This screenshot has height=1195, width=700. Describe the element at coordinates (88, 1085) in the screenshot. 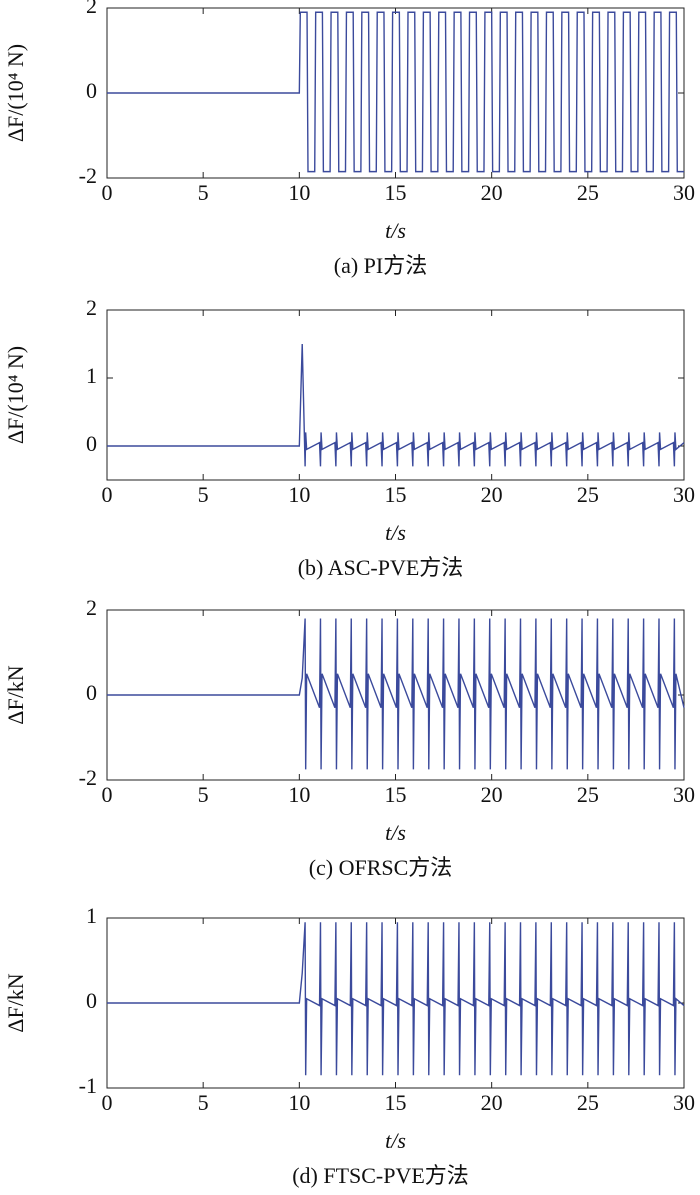

I see `y-tick-label: -1` at that location.